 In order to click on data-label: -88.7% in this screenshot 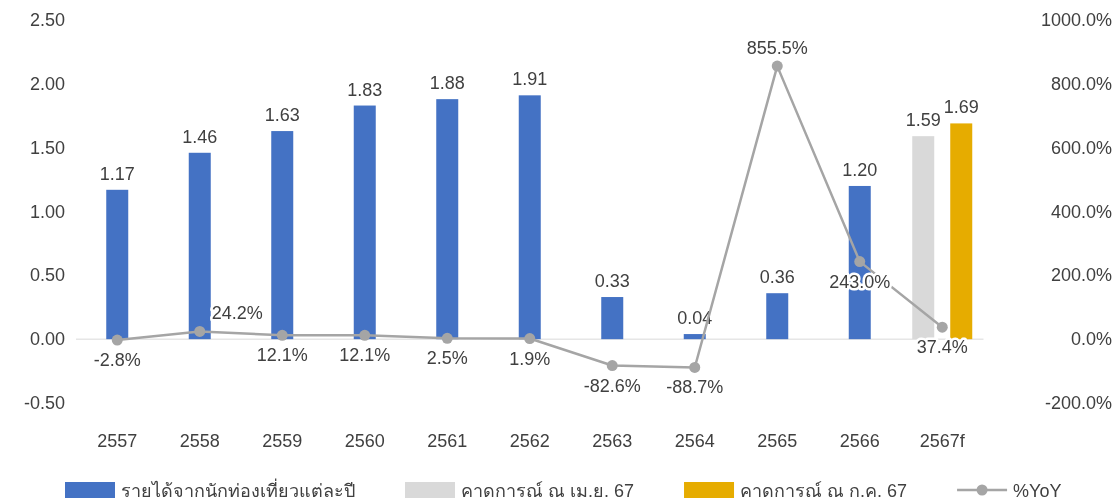, I will do `click(695, 387)`.